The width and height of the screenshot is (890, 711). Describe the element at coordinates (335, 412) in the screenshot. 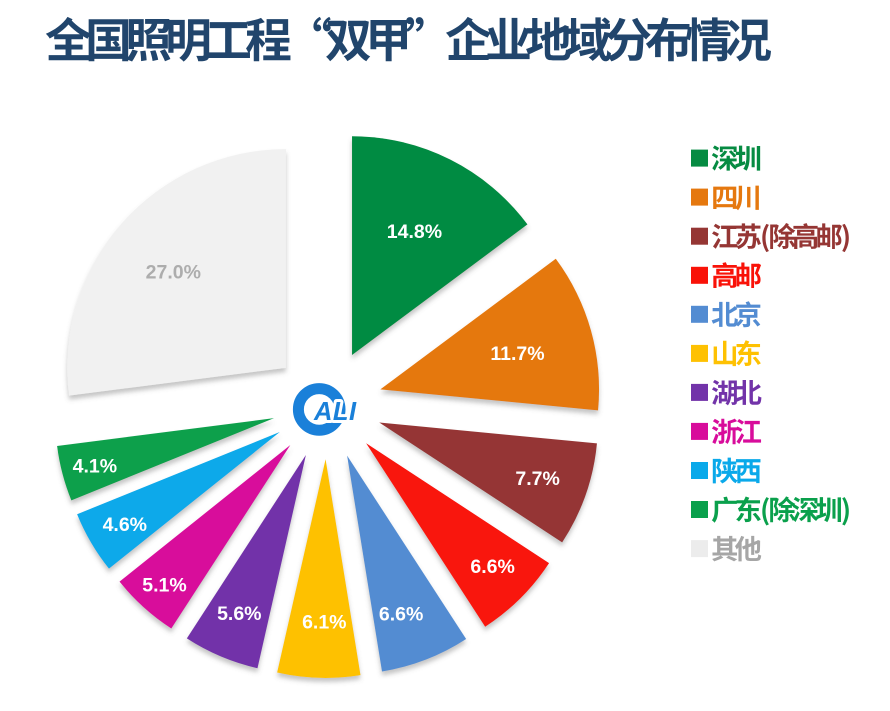

I see `svg-text: ALI` at that location.